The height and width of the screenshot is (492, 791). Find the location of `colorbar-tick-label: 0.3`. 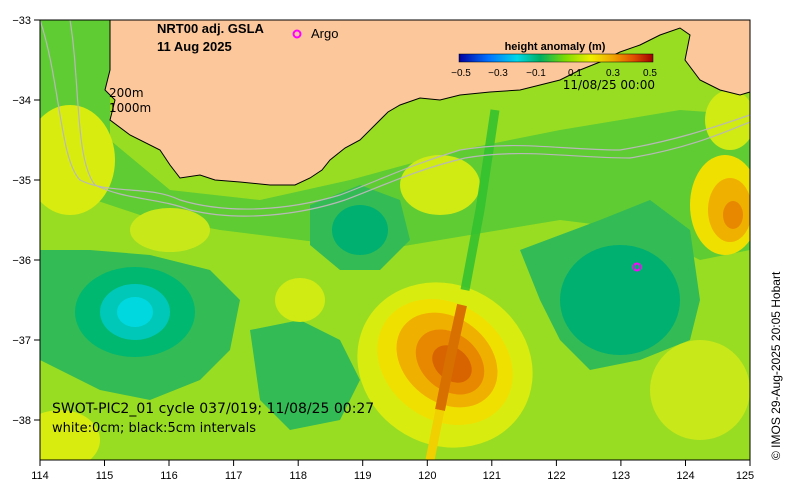

colorbar-tick-label: 0.3 is located at coordinates (613, 73).